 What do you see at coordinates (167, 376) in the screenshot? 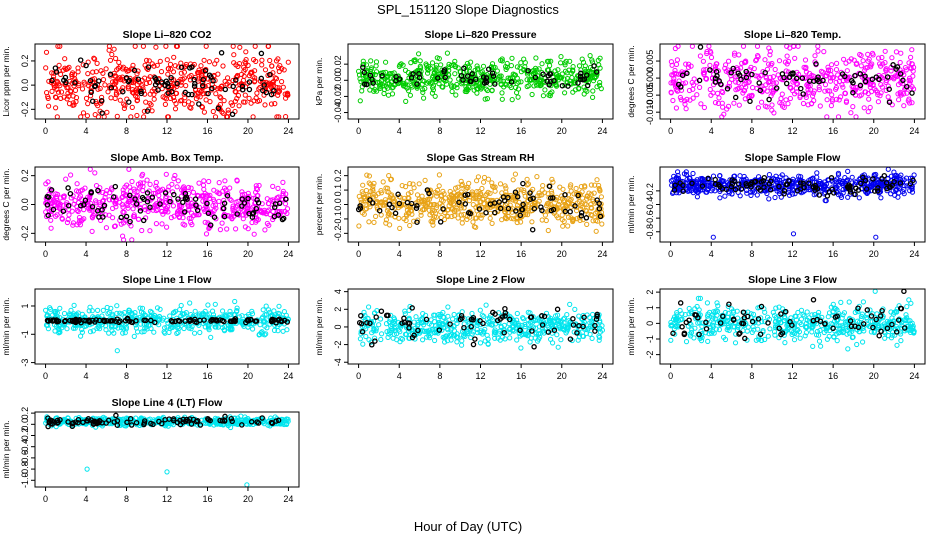
I see `x-tick-label: 12` at bounding box center [167, 376].